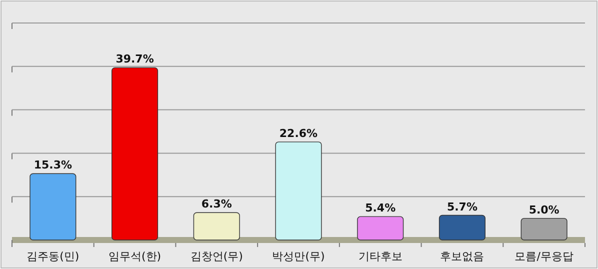 Image resolution: width=598 pixels, height=269 pixels. I want to click on x-tick-label: 기타후보, so click(380, 256).